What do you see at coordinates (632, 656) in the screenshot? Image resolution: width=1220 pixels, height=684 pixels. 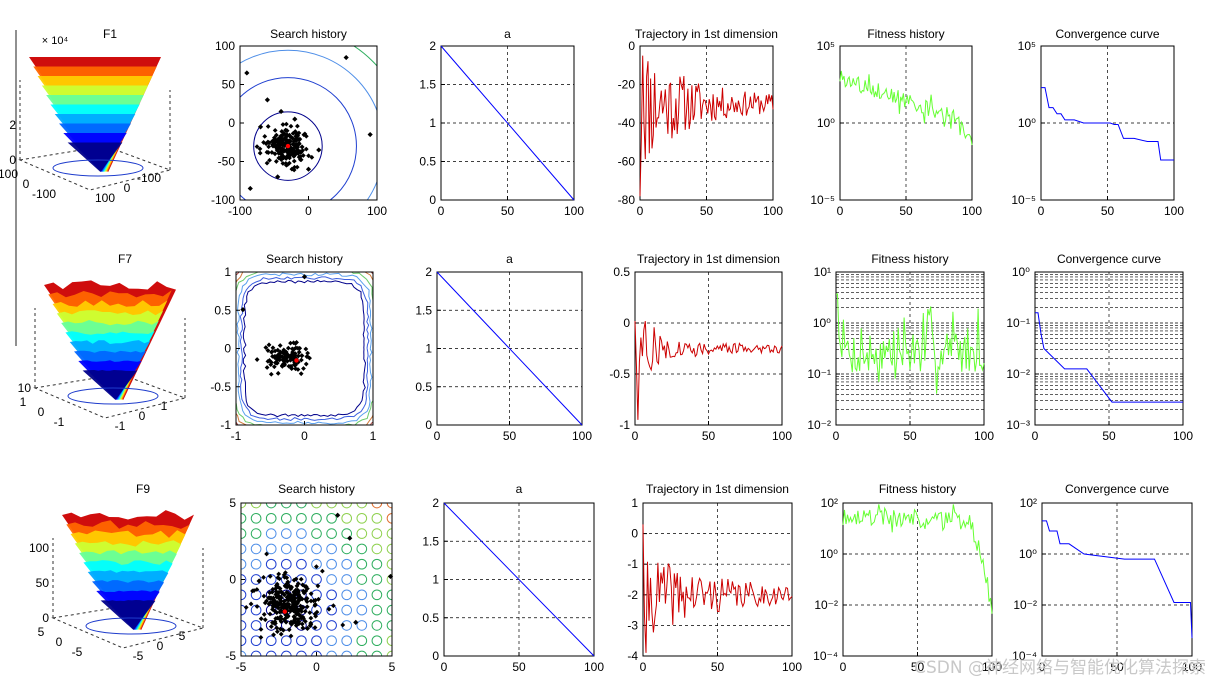 I see `y-tick-label: -4` at bounding box center [632, 656].